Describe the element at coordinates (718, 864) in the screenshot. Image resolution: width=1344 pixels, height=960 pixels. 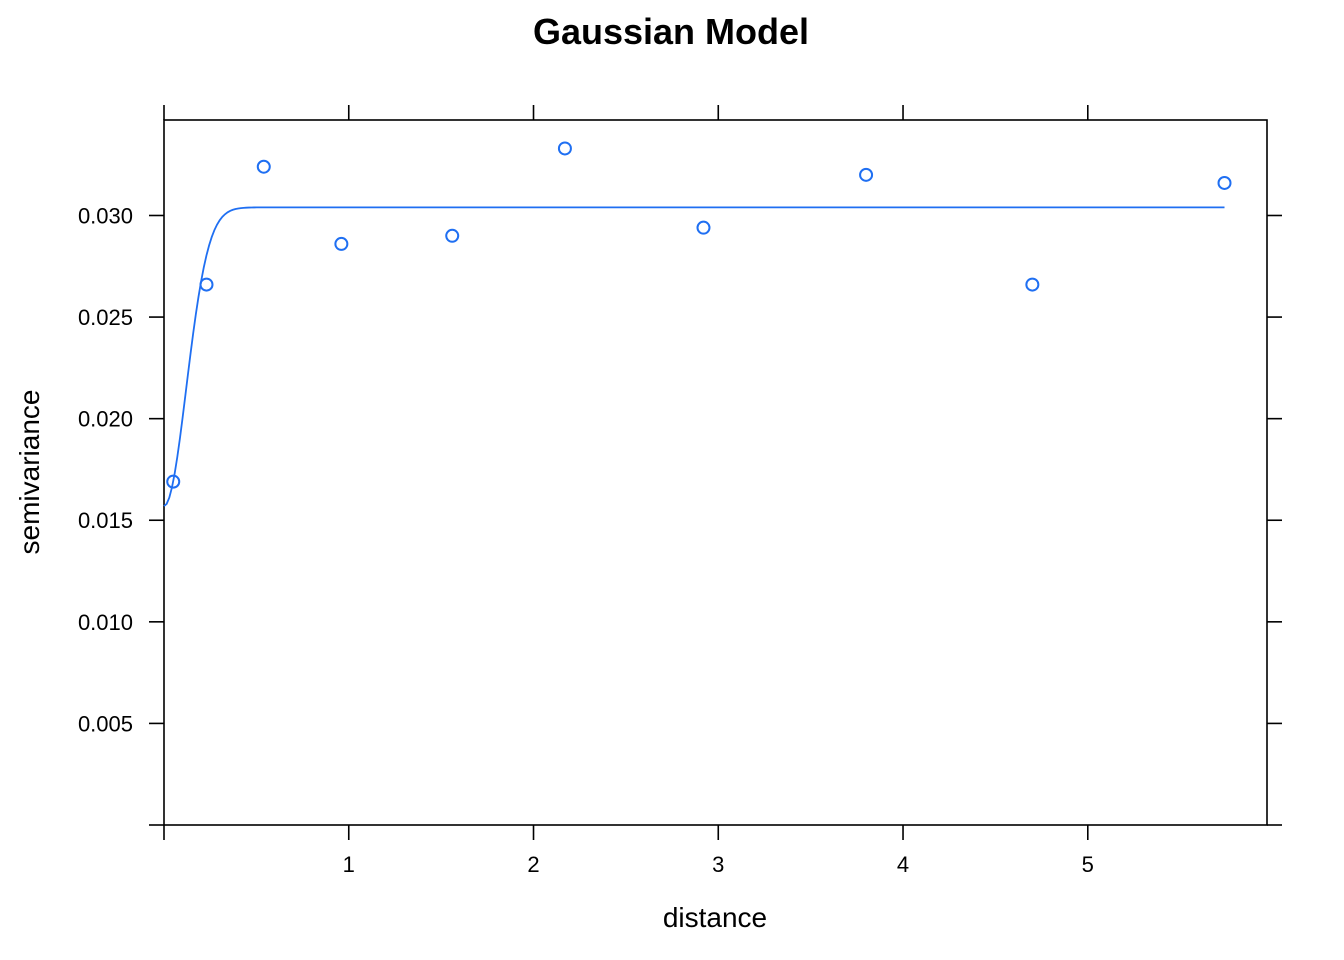
I see `x-tick-label: 3` at that location.